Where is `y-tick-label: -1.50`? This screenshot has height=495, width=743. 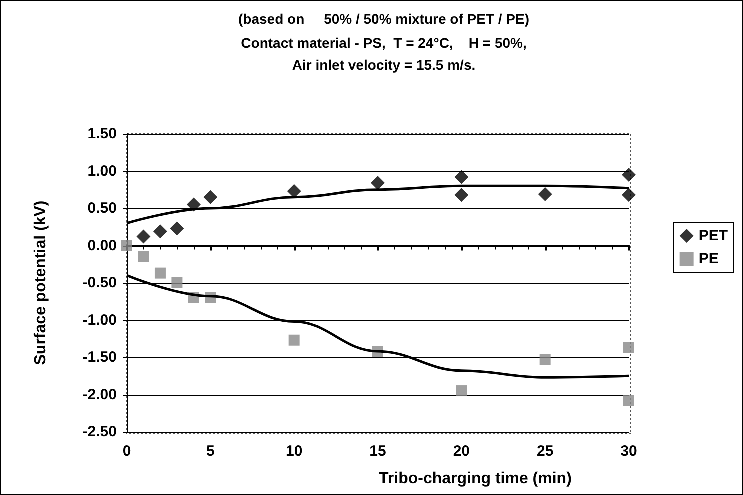
y-tick-label: -1.50 is located at coordinates (99, 357).